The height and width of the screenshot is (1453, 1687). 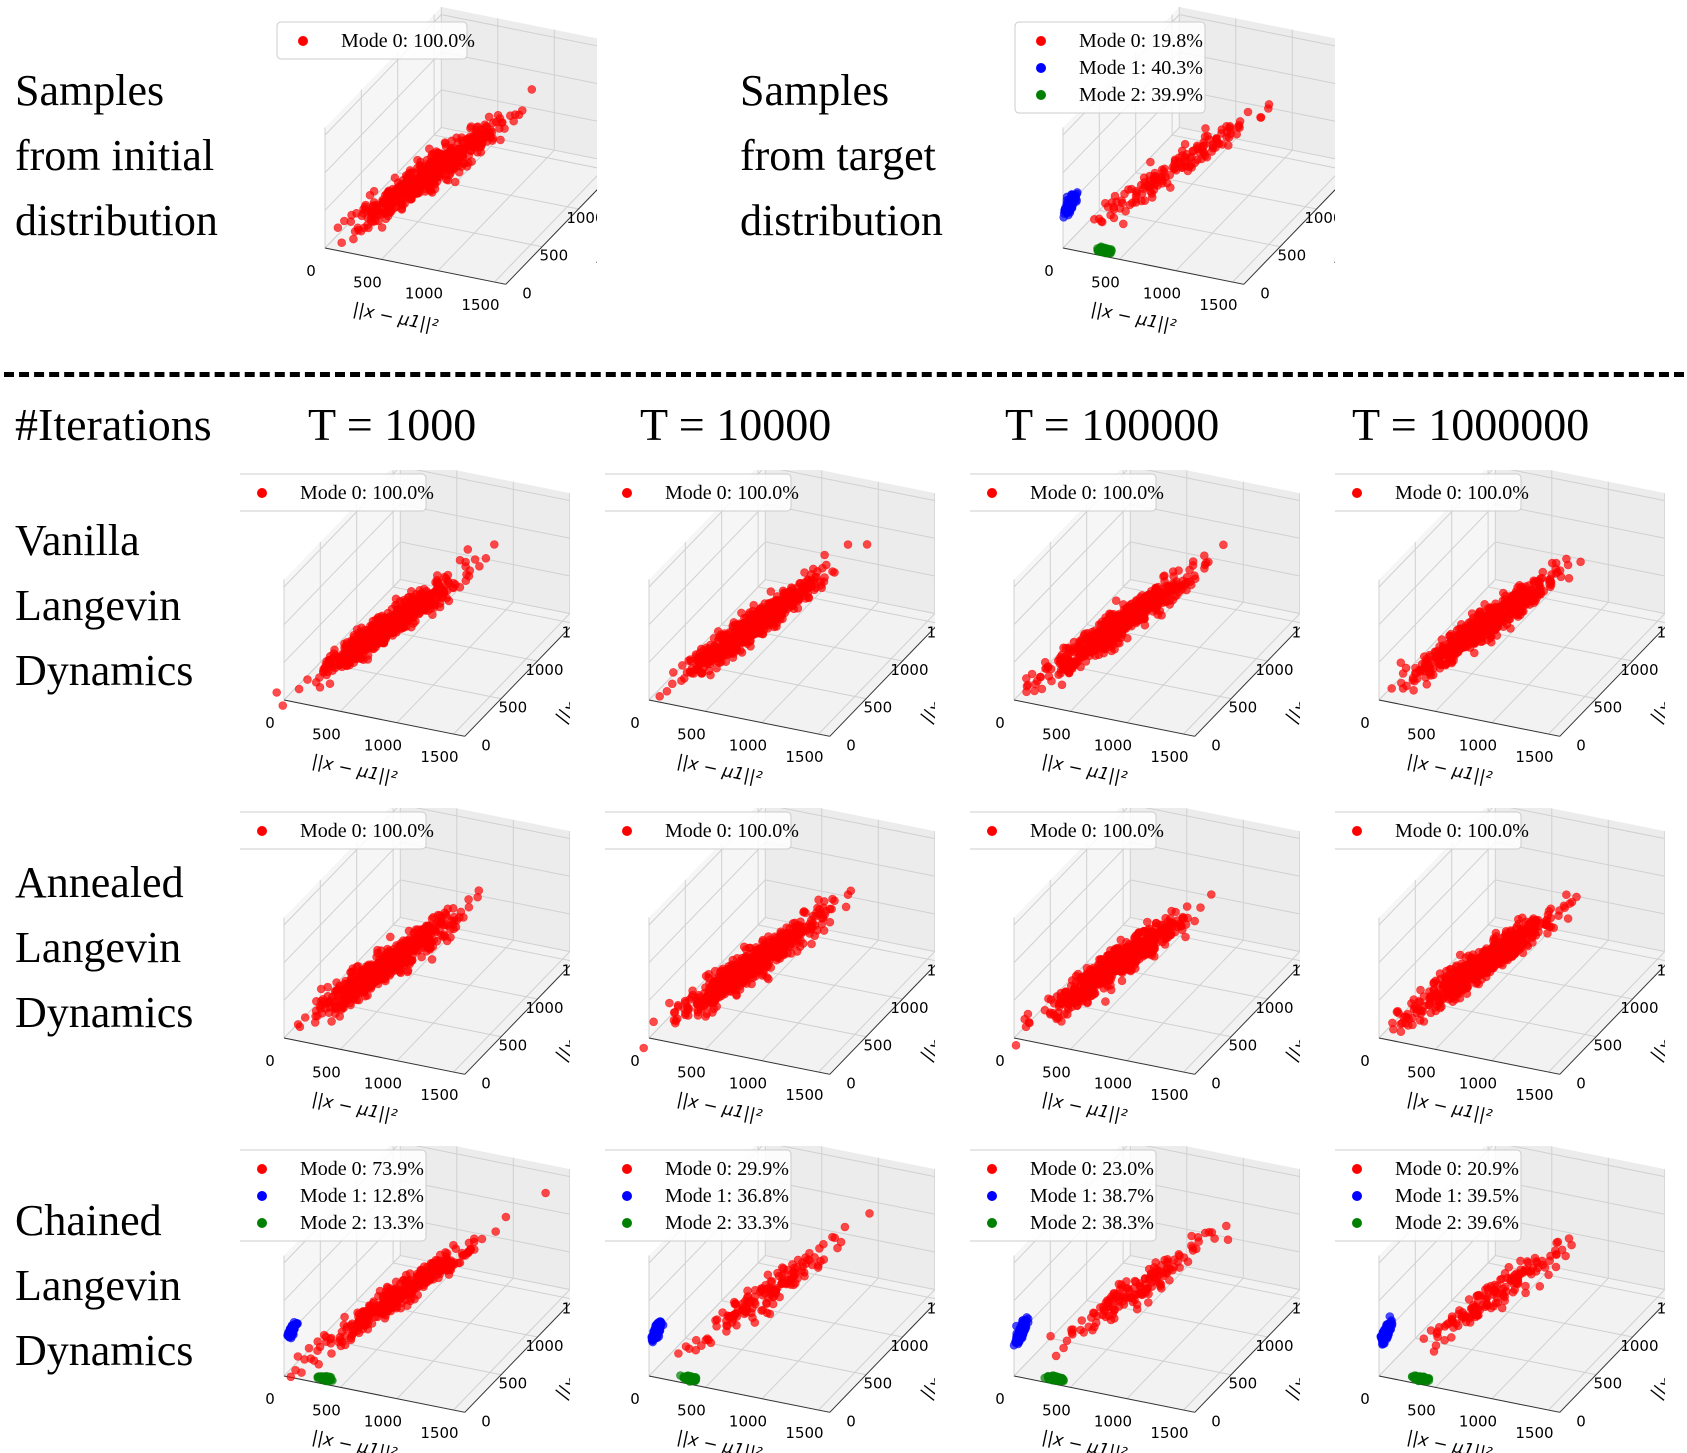 What do you see at coordinates (116, 220) in the screenshot?
I see `initial-label-line-3: distribution` at bounding box center [116, 220].